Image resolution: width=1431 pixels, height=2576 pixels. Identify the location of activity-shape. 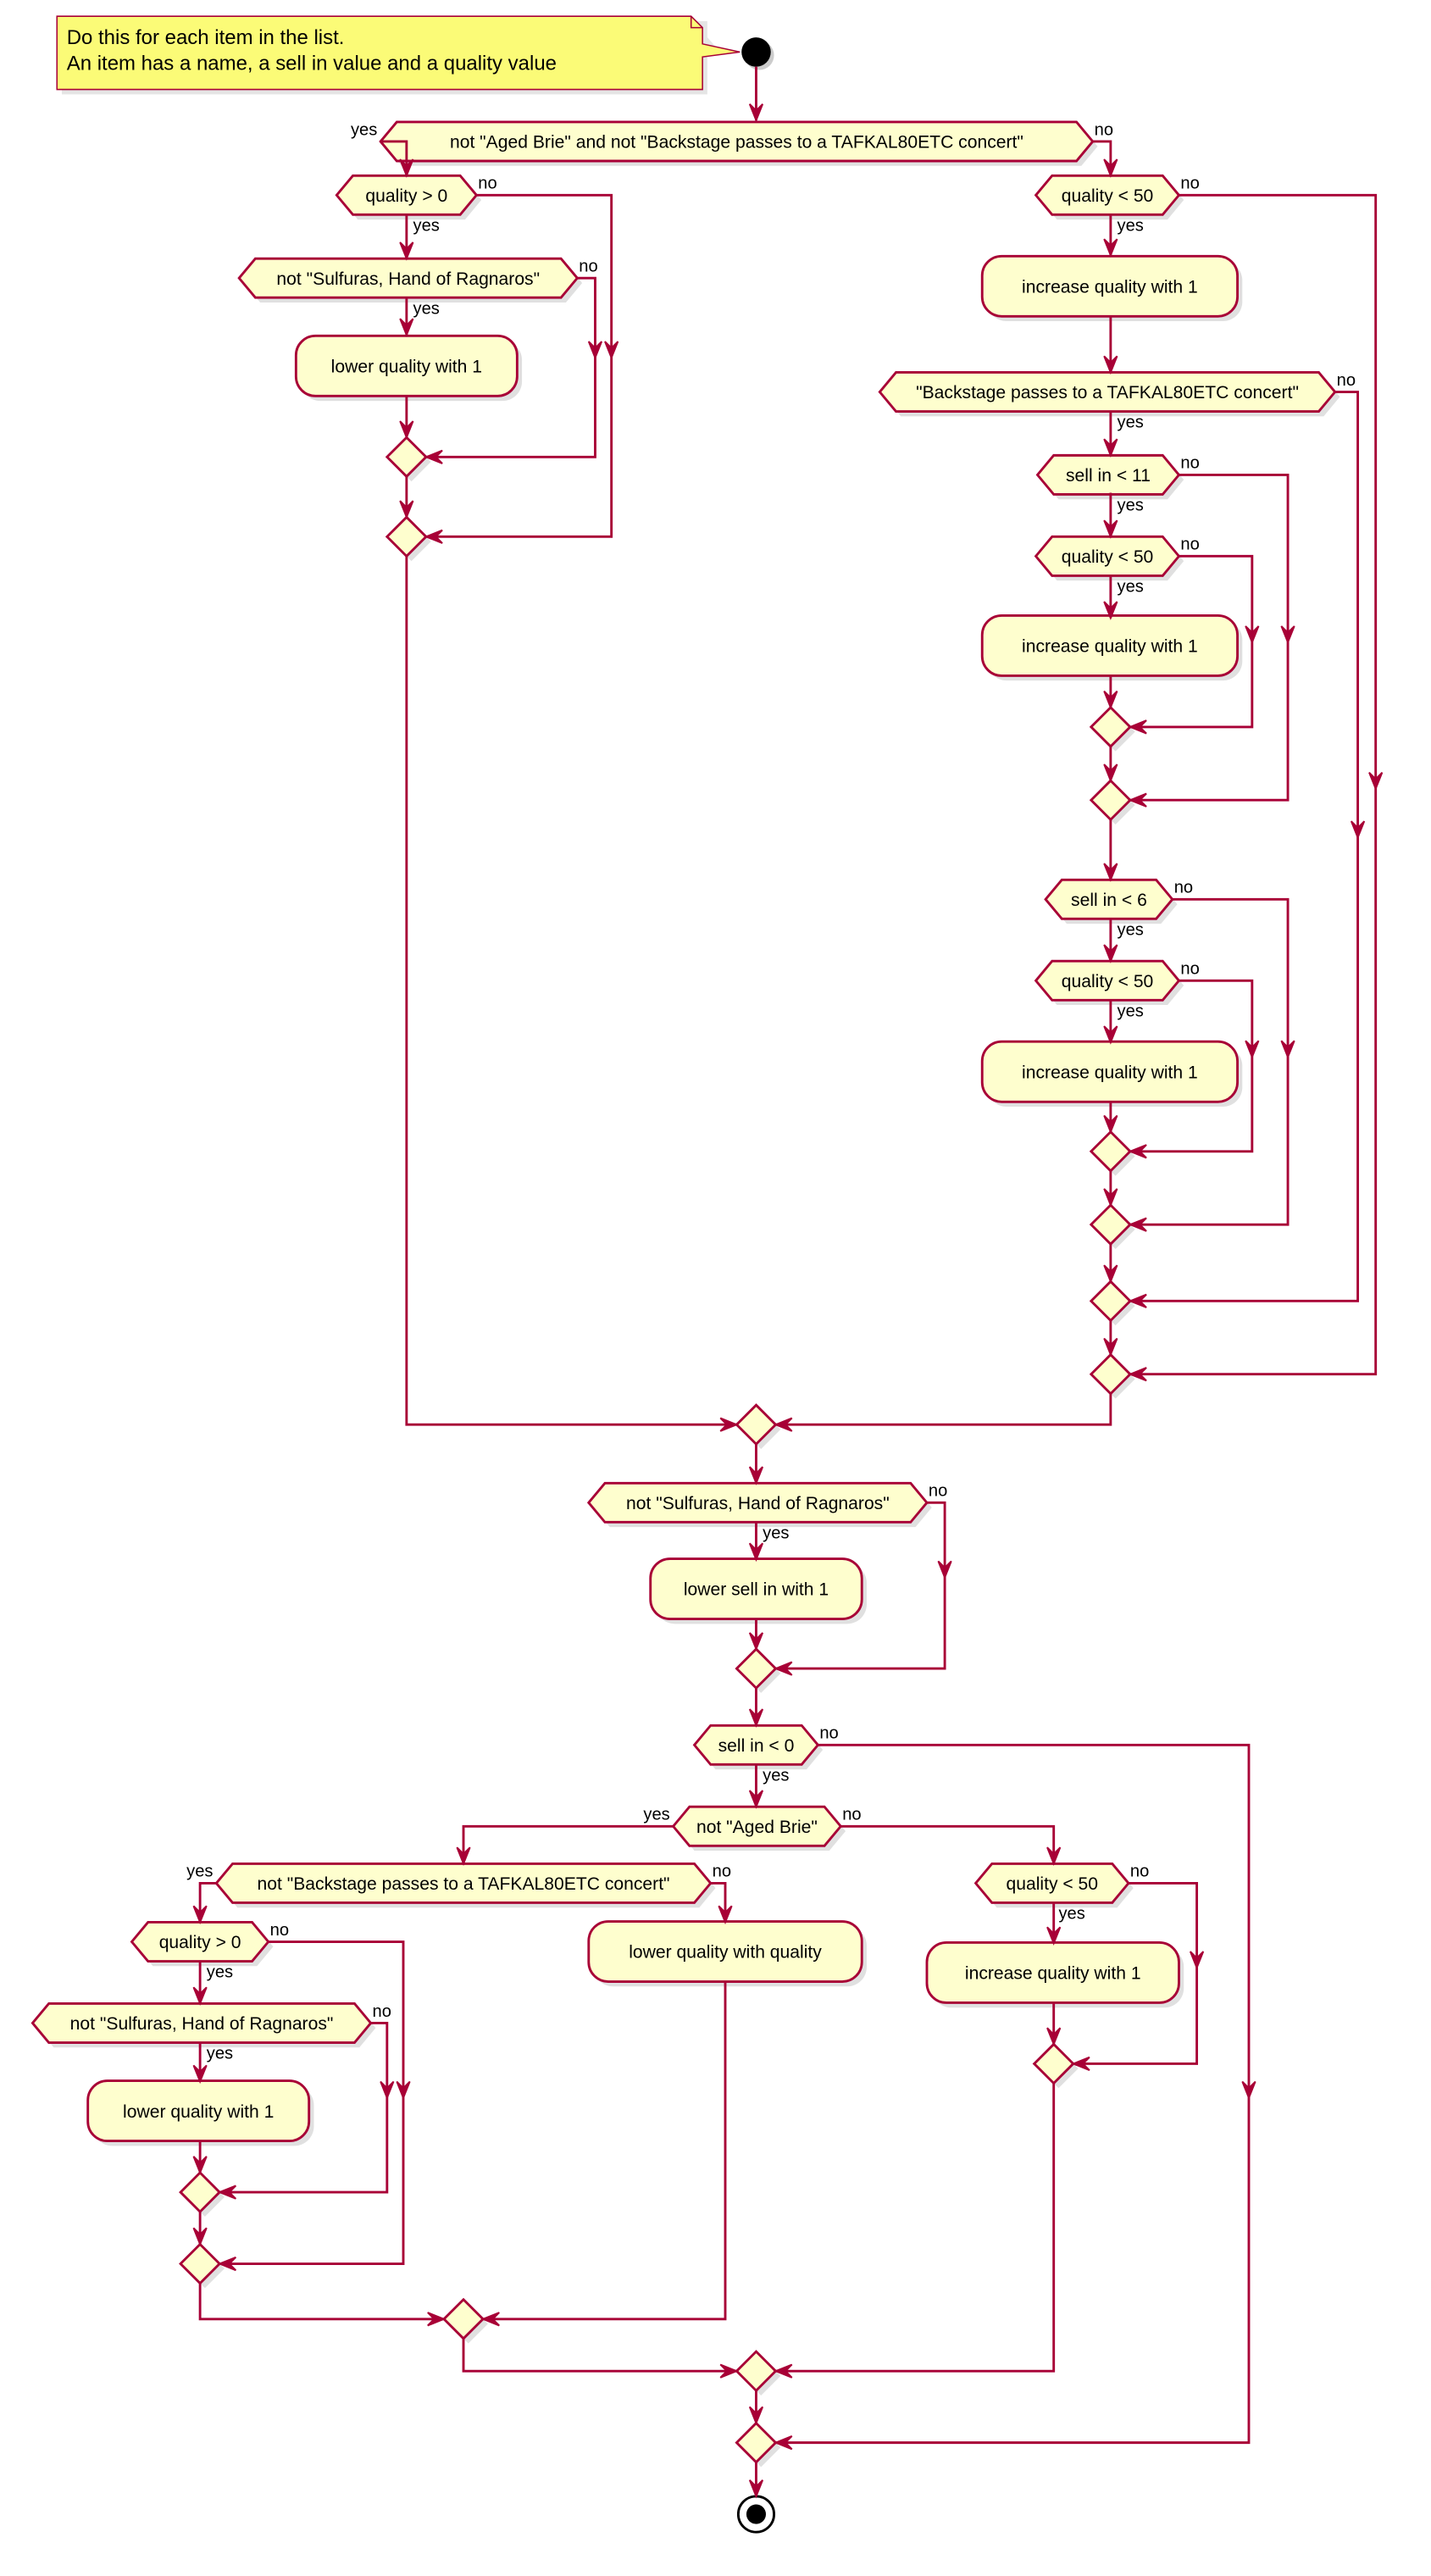
(198, 2111).